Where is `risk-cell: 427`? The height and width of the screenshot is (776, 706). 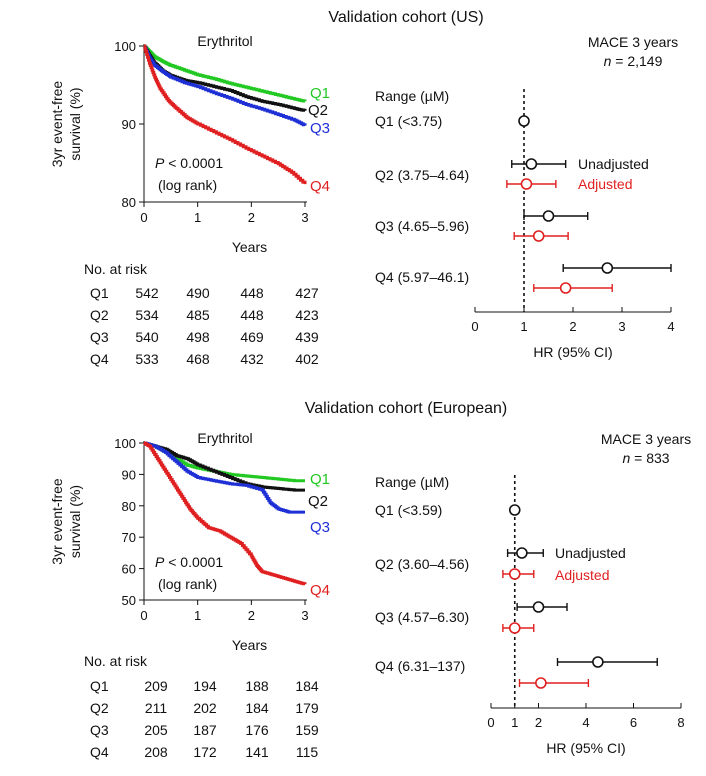 risk-cell: 427 is located at coordinates (307, 293).